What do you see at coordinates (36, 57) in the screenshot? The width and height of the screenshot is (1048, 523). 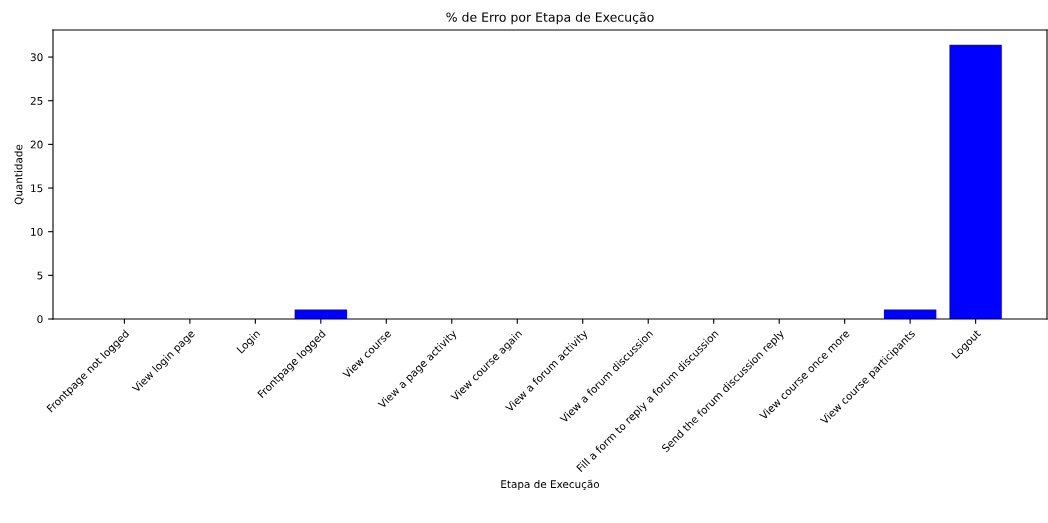 I see `y-tick-label: 30` at bounding box center [36, 57].